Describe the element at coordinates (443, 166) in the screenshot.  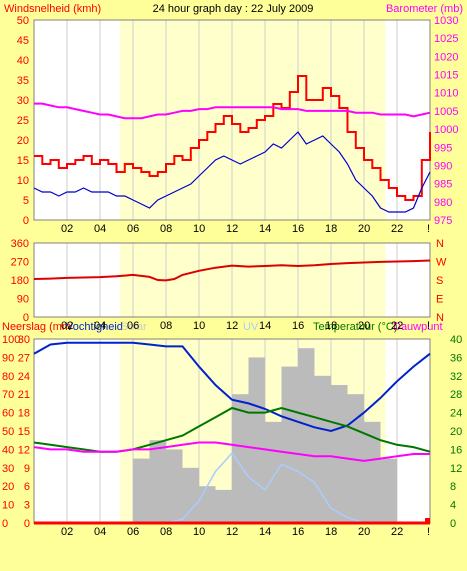
I see `barometer-y-tick: 990` at that location.